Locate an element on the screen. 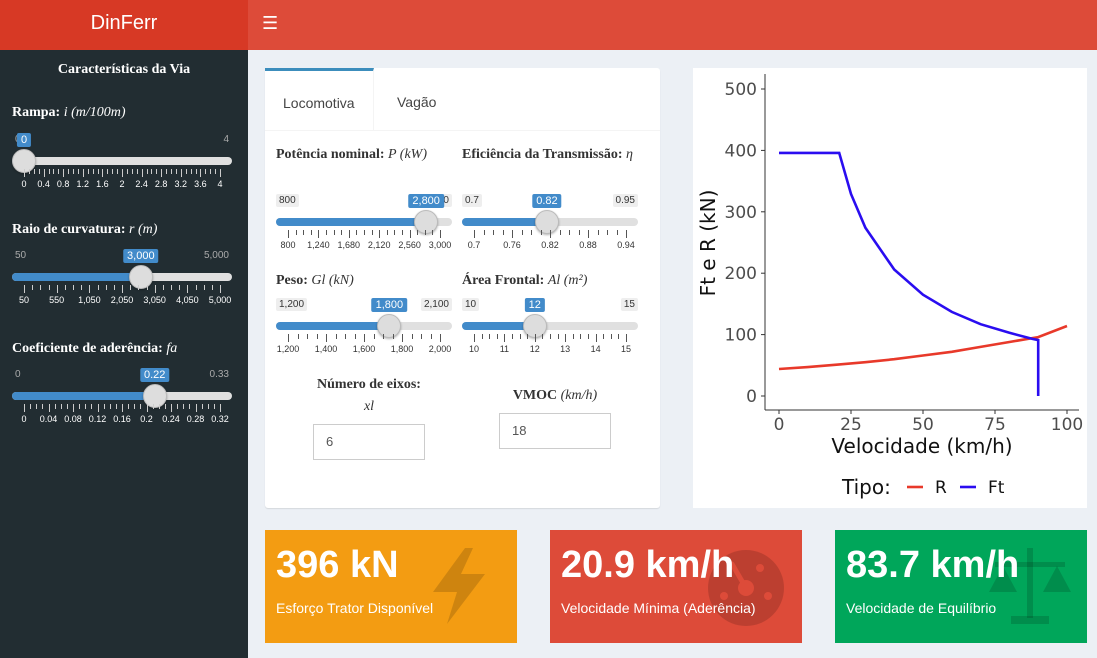 The height and width of the screenshot is (658, 1097). header-bar: DinFerr ☰ is located at coordinates (548, 25).